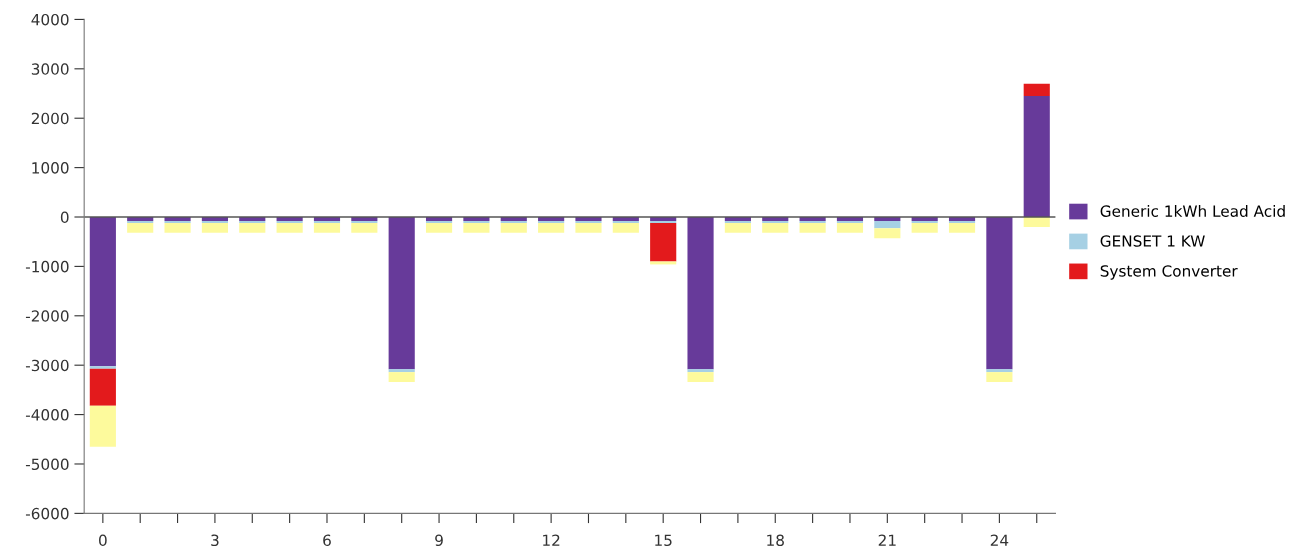  What do you see at coordinates (50, 19) in the screenshot?
I see `y-tick-label: 4000` at bounding box center [50, 19].